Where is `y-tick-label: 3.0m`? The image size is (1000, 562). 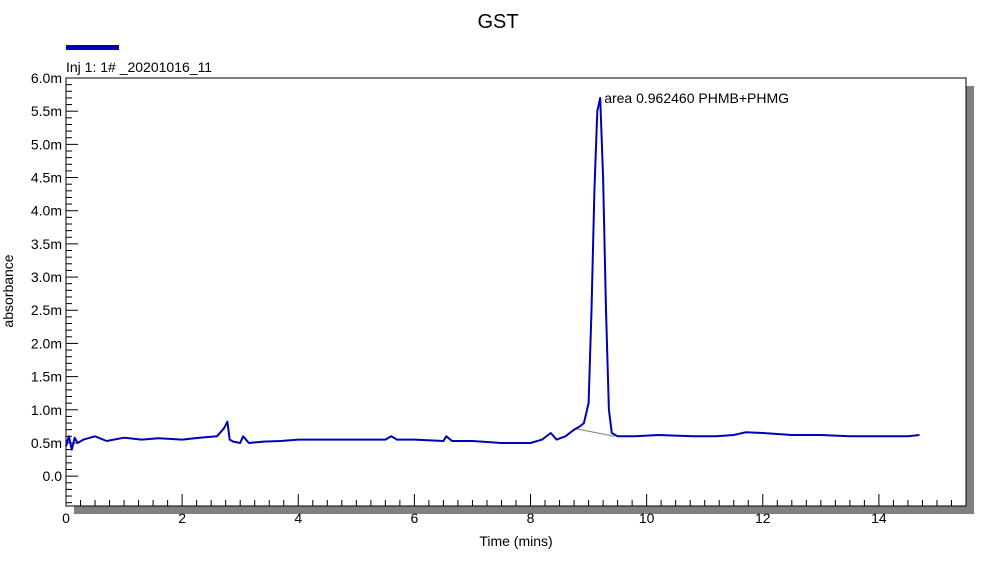 y-tick-label: 3.0m is located at coordinates (46, 277).